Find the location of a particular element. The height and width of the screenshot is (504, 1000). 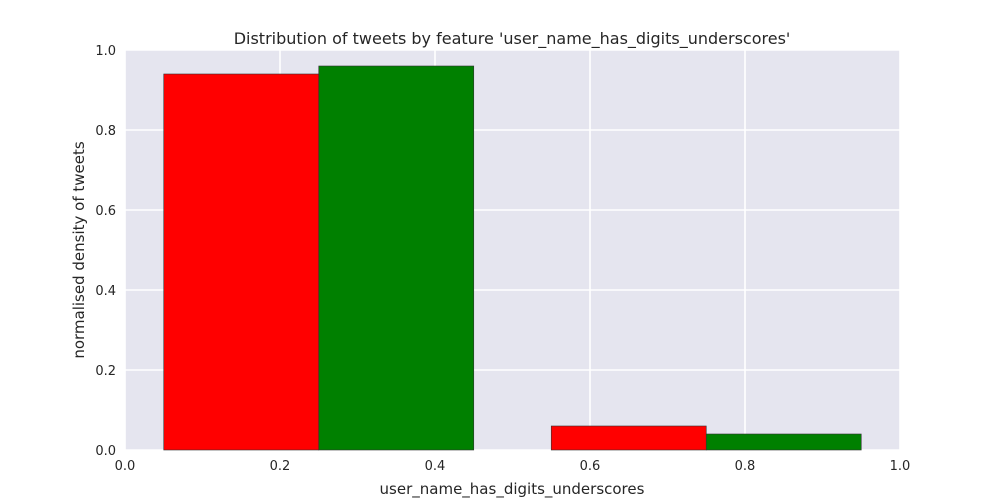

y-axis-ticks: 0.0 0.2 0.4 0.6 0.8 1.0 is located at coordinates (105, 251).